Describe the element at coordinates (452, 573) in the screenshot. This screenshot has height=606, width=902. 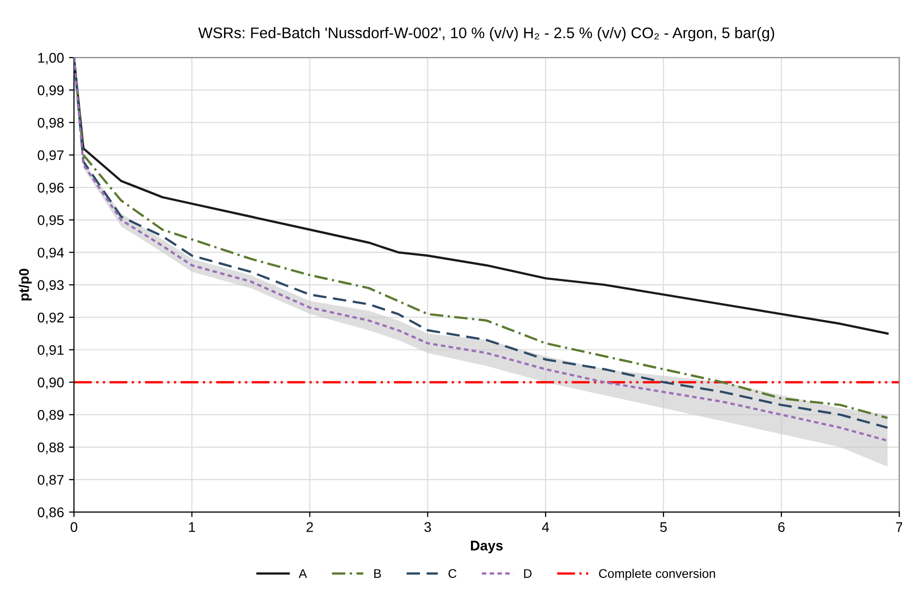
I see `legend-label: C` at that location.